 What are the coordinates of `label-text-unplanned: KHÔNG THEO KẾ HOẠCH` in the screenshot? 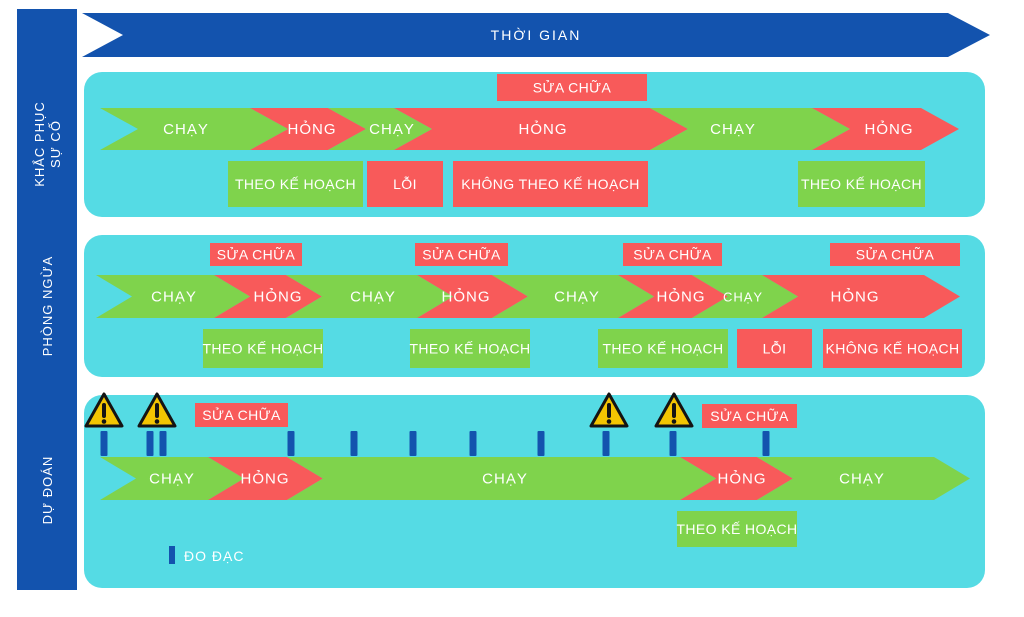 It's located at (550, 184).